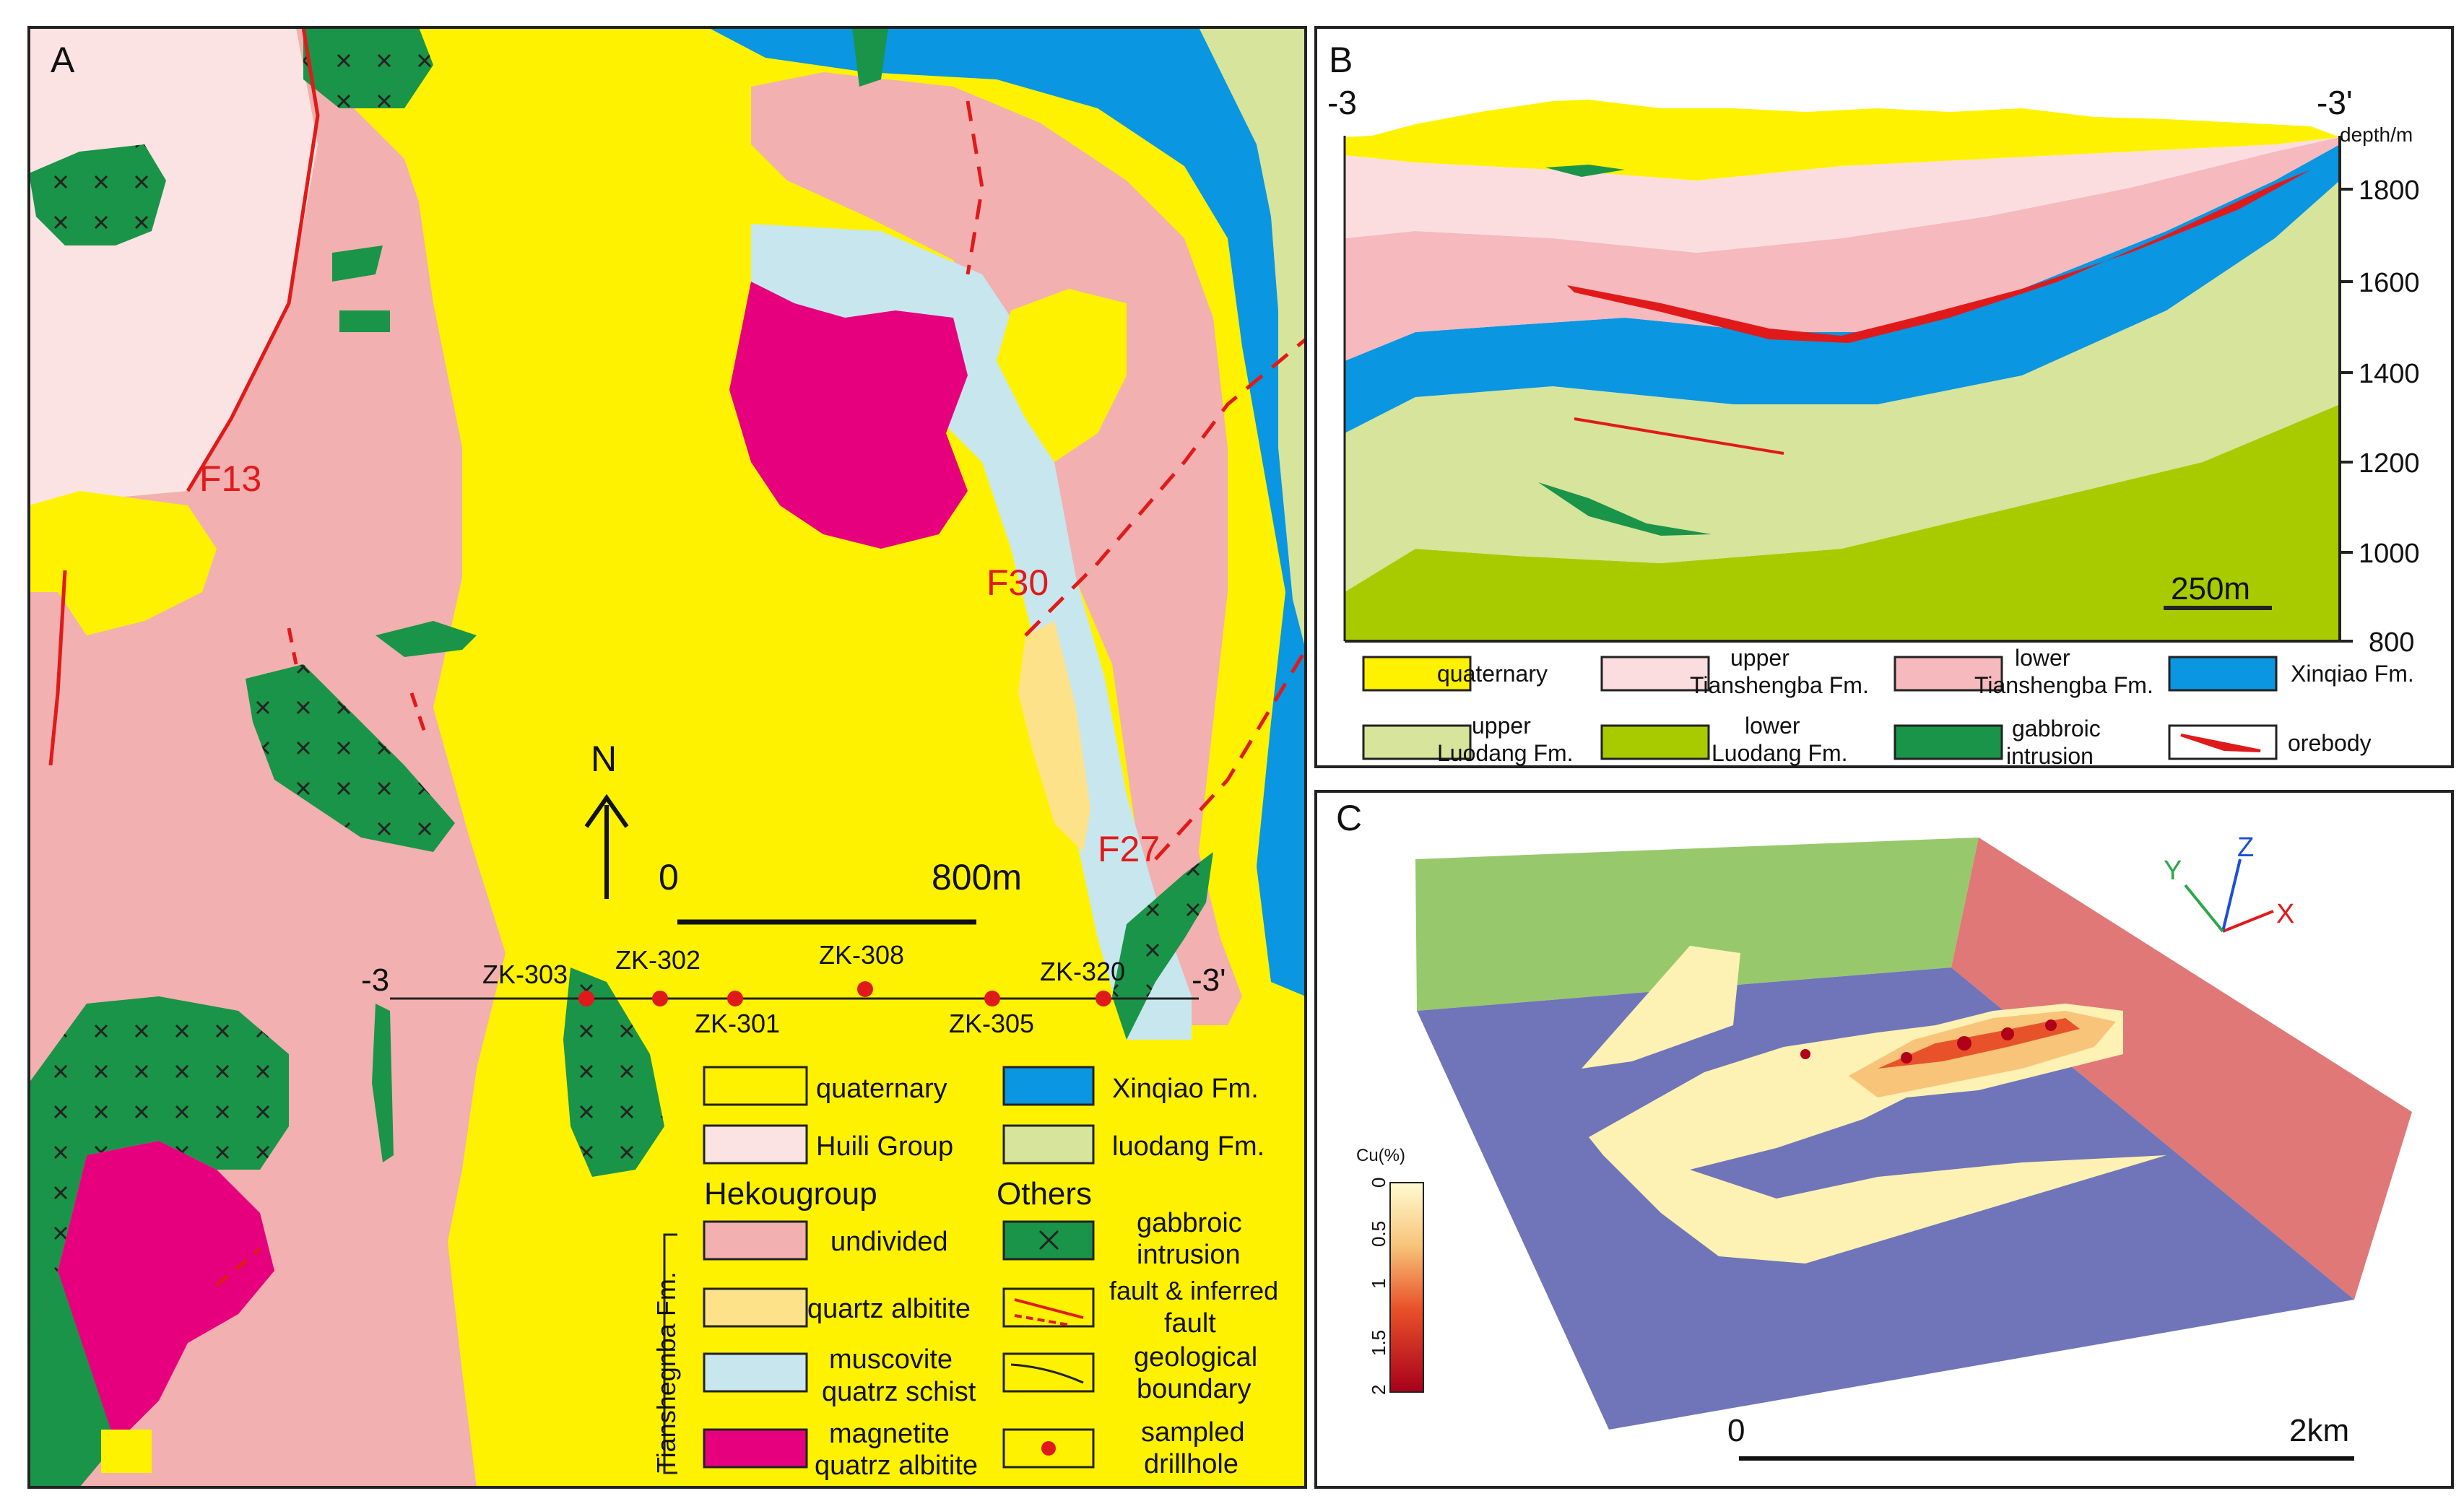 This screenshot has height=1509, width=2464. What do you see at coordinates (1083, 971) in the screenshot?
I see `drillhole-zk320: ZK-320` at bounding box center [1083, 971].